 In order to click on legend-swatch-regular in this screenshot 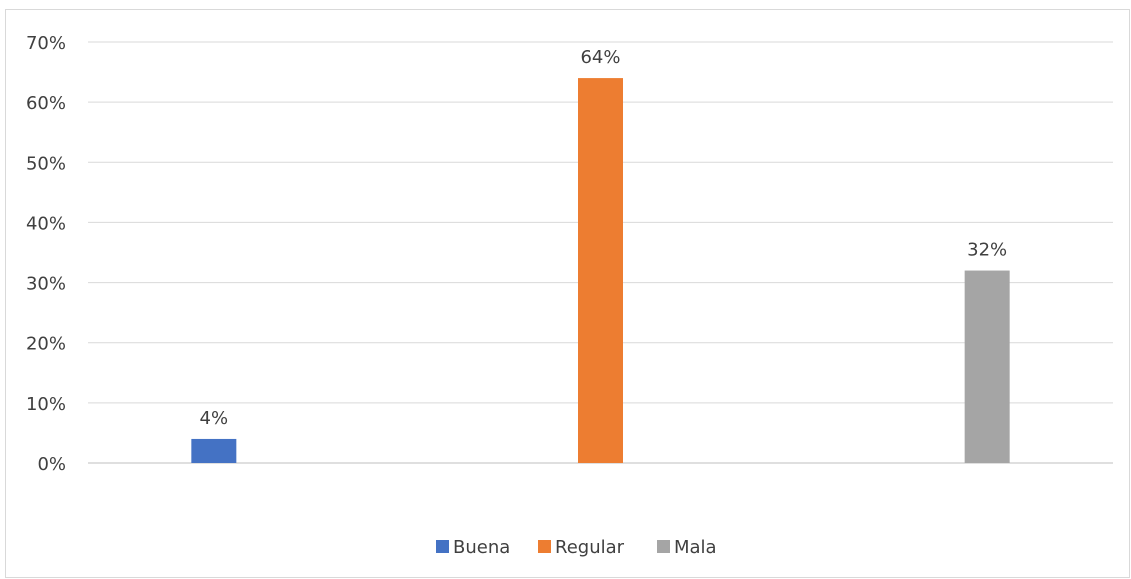, I will do `click(544, 546)`.